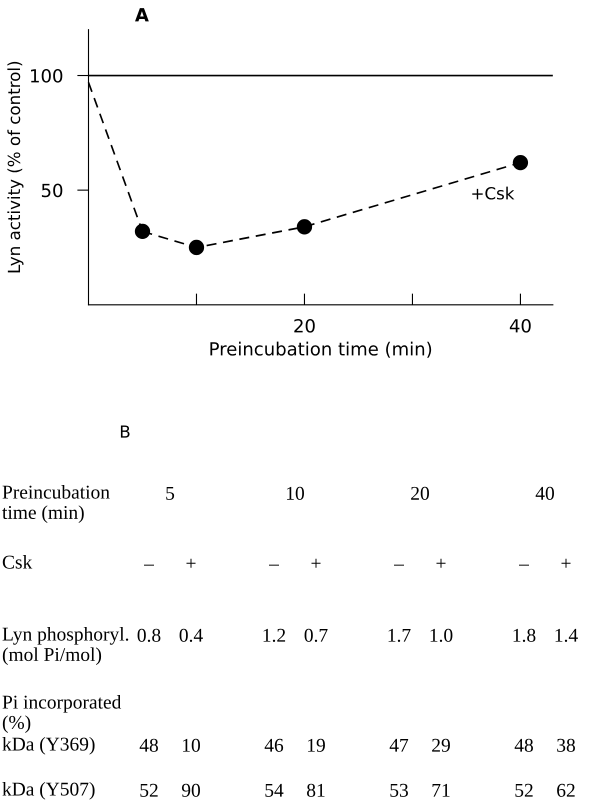  Describe the element at coordinates (52, 191) in the screenshot. I see `y-tick-label: 50` at that location.